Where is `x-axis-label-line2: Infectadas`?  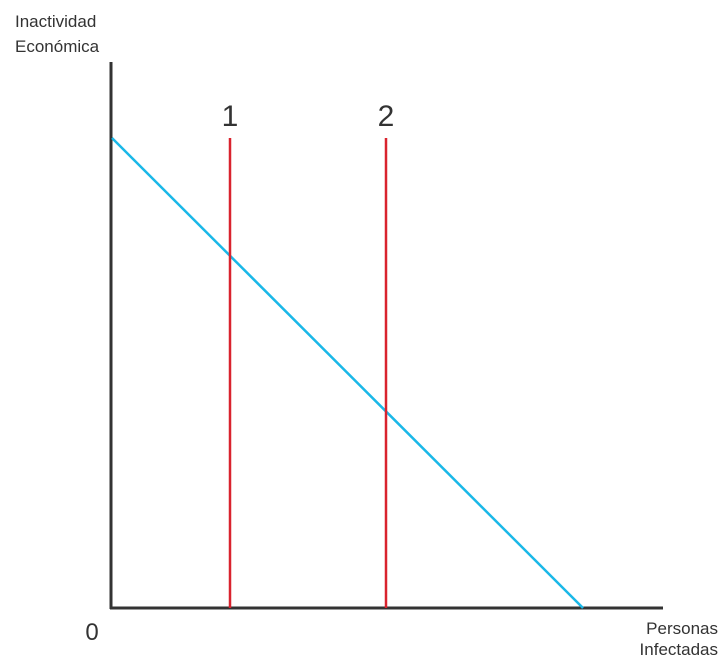 x-axis-label-line2: Infectadas is located at coordinates (679, 649).